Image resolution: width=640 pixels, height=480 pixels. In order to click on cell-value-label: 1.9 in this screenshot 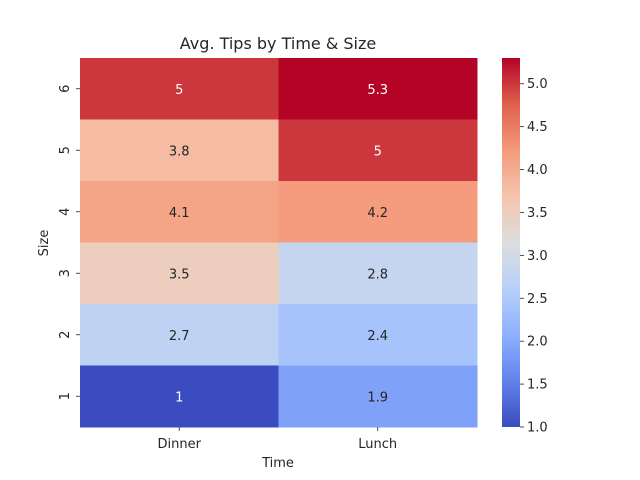, I will do `click(377, 397)`.